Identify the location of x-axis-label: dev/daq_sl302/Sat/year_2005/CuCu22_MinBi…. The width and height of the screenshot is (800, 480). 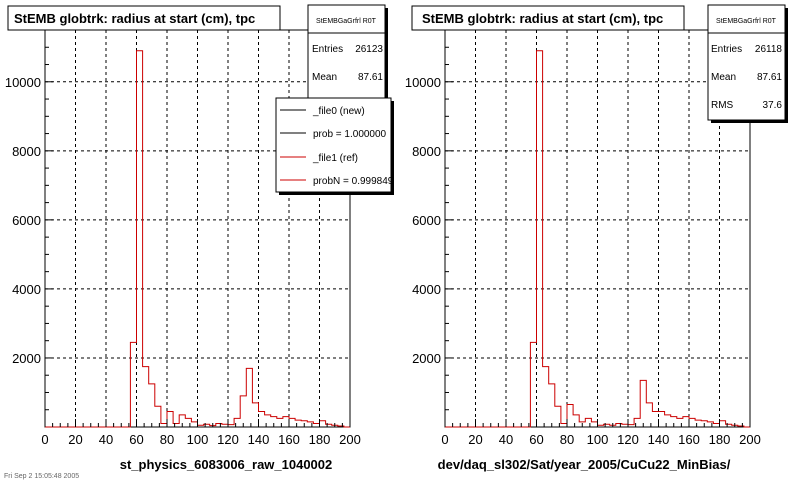
(584, 464).